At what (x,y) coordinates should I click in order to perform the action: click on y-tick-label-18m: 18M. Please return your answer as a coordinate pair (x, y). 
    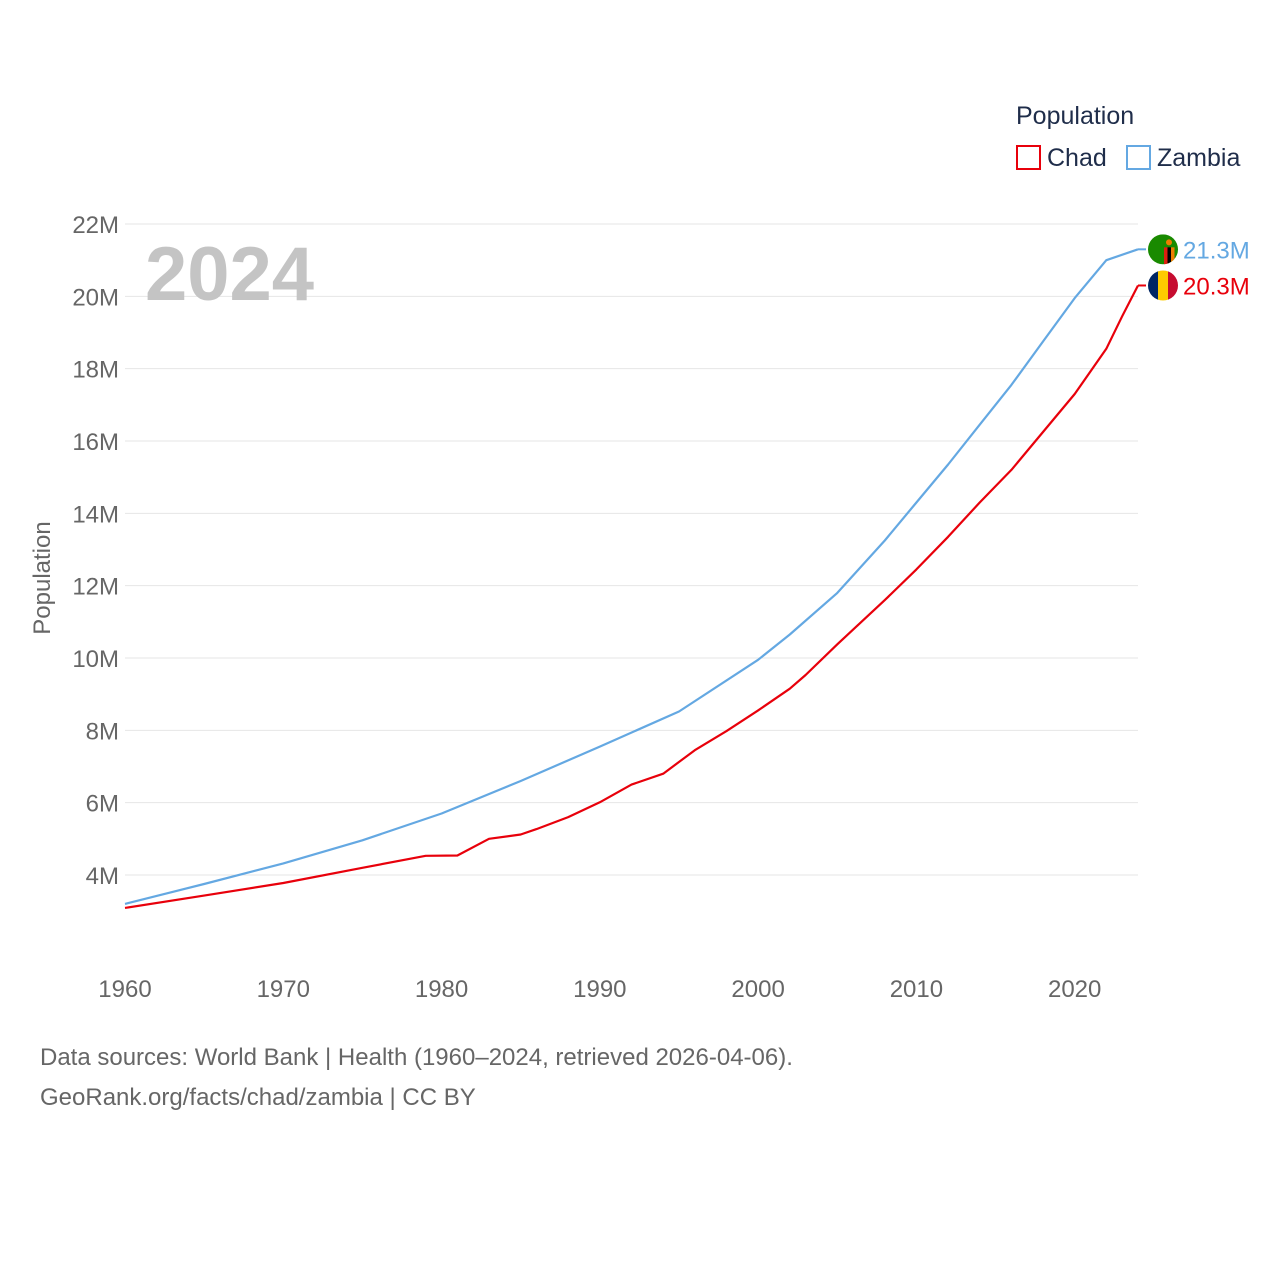
    Looking at the image, I should click on (95, 370).